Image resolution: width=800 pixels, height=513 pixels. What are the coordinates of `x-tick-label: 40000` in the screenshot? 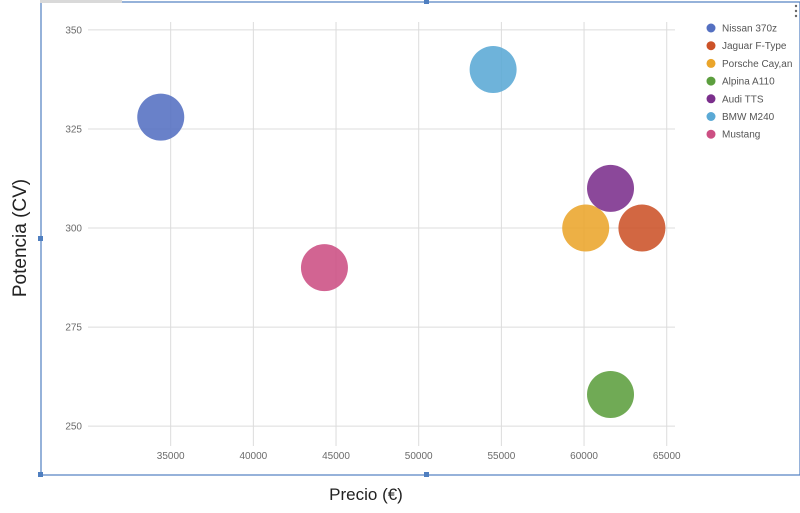 It's located at (253, 456).